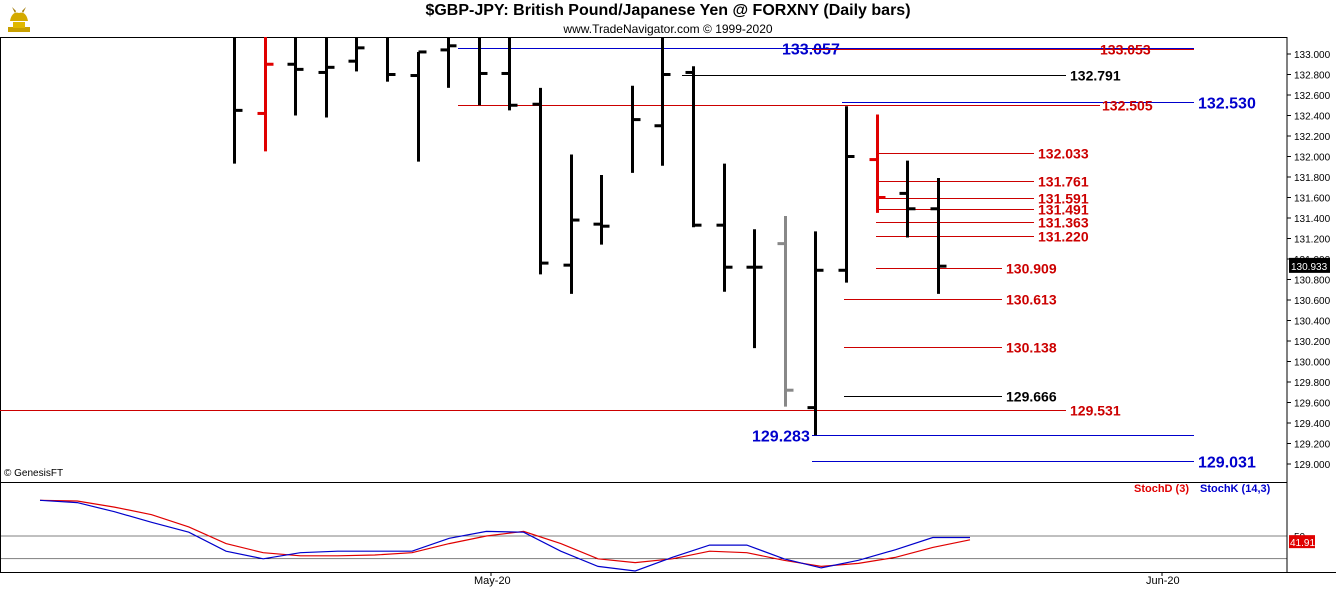  I want to click on y-tick-label: 131.200, so click(1312, 240).